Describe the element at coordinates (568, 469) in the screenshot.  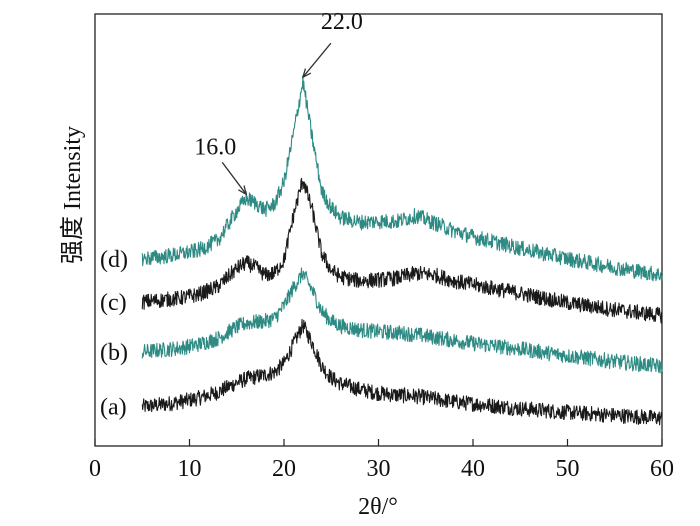
I see `x-tick-label-50: 50` at that location.